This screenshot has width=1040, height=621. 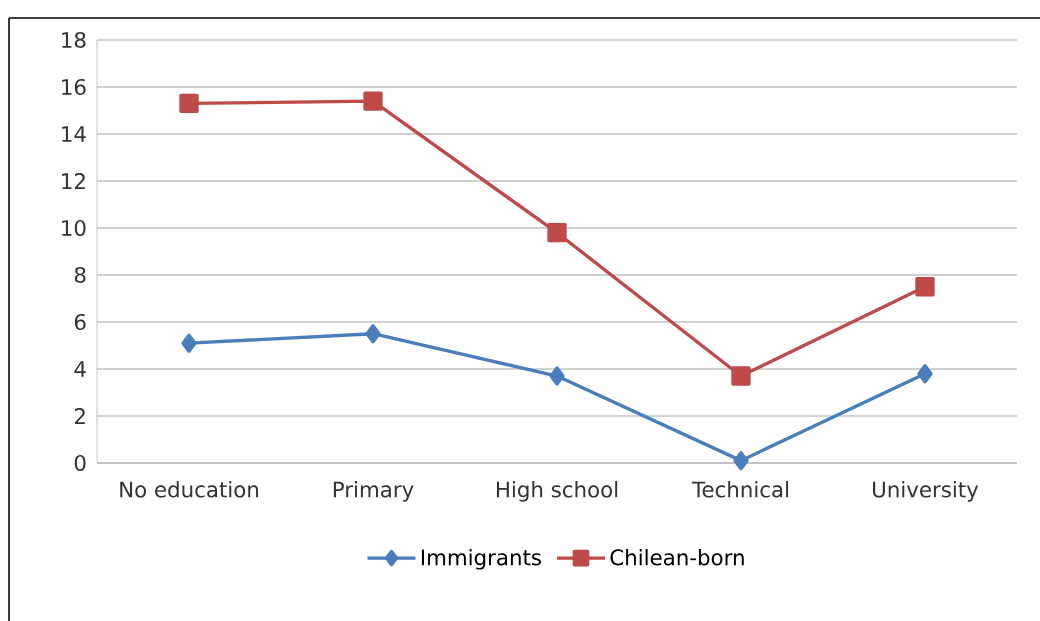 What do you see at coordinates (80, 275) in the screenshot?
I see `y-tick-label: 8` at bounding box center [80, 275].